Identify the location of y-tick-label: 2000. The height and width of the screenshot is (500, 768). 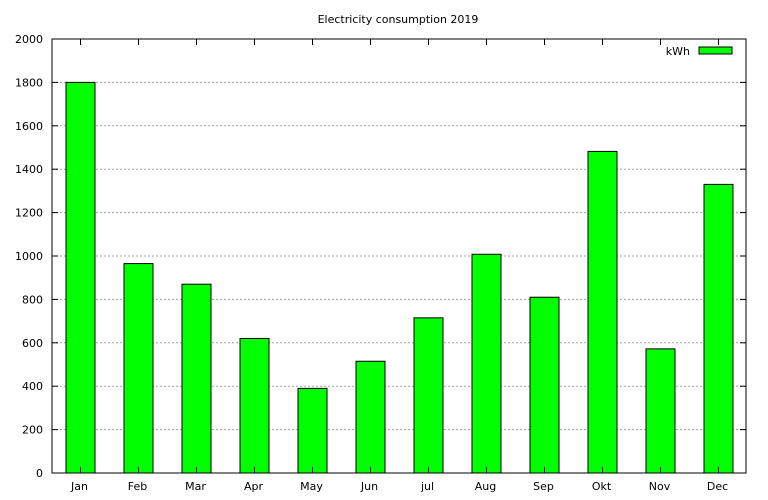
(29, 39).